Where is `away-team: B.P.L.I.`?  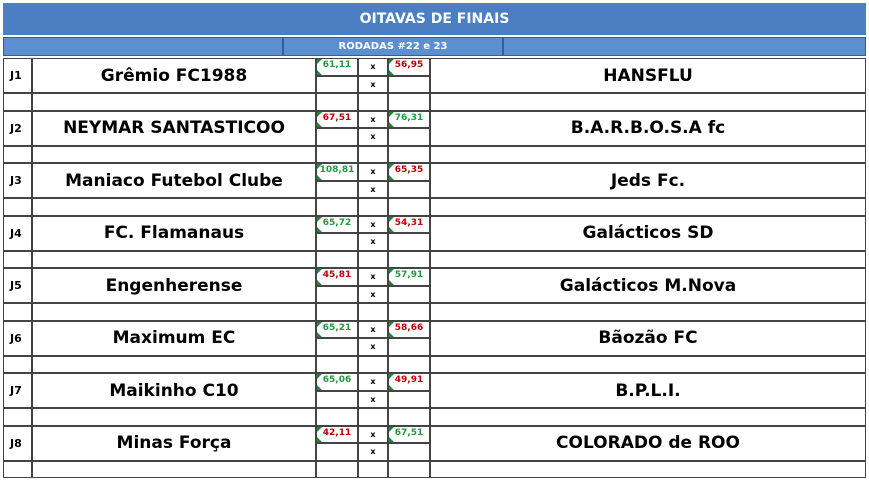 away-team: B.P.L.I. is located at coordinates (648, 390).